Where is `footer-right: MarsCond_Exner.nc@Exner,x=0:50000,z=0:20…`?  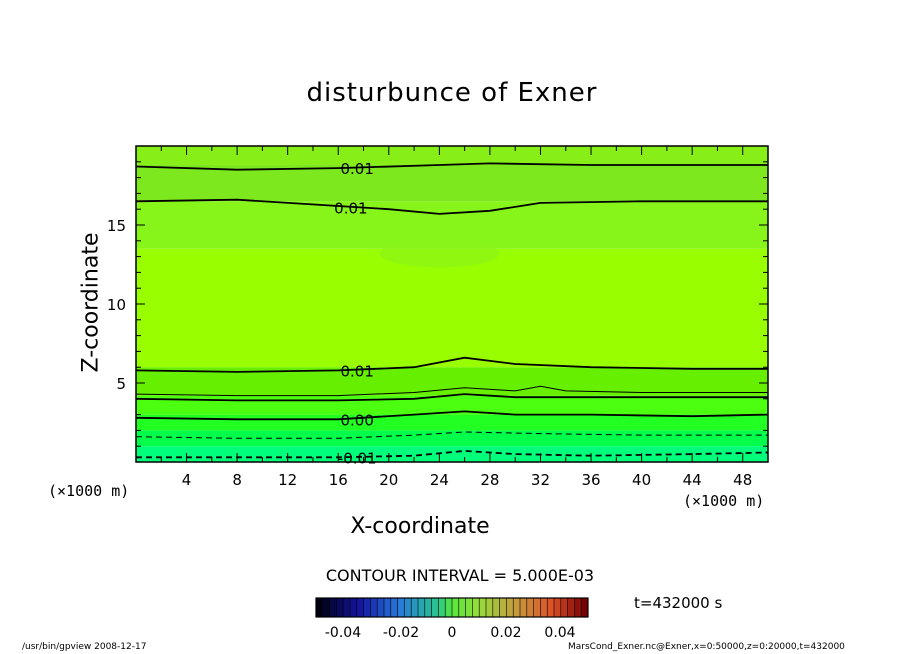
footer-right: MarsCond_Exner.nc@Exner,x=0:50000,z=0:20… is located at coordinates (706, 647).